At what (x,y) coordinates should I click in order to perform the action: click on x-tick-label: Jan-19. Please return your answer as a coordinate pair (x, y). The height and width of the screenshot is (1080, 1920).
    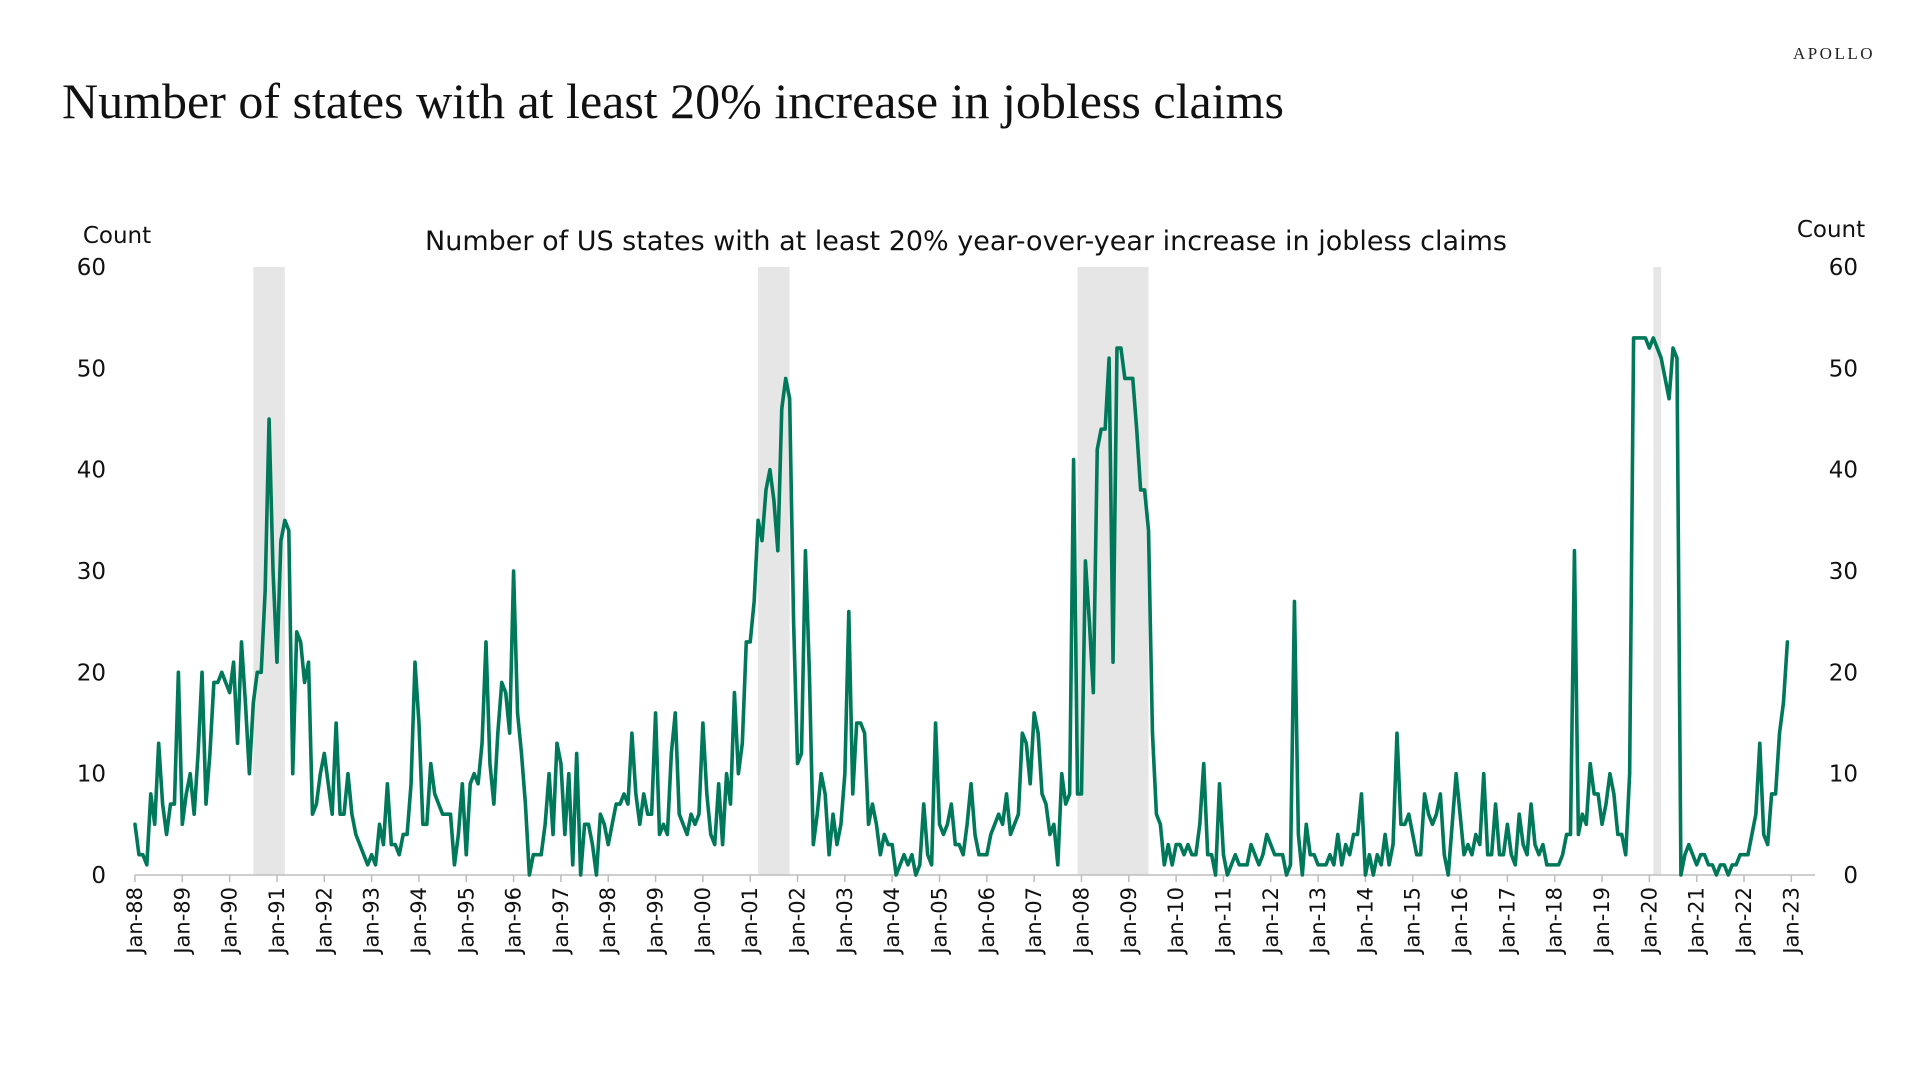
    Looking at the image, I should click on (1602, 921).